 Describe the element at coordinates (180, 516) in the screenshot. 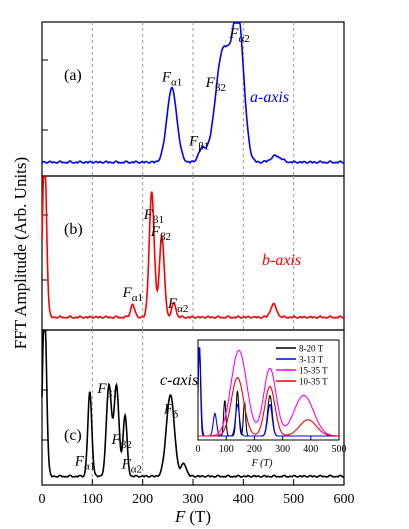

I see `x-axis-label-var: F` at that location.